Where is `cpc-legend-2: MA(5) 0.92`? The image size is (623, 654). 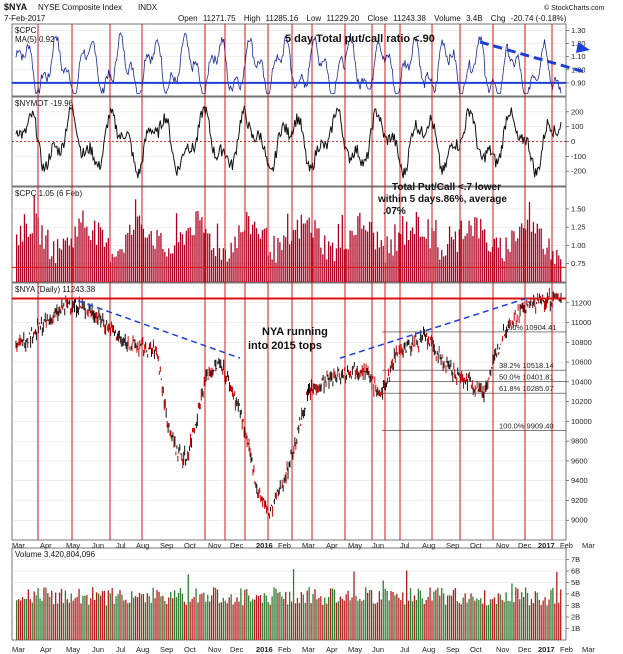 cpc-legend-2: MA(5) 0.92 is located at coordinates (35, 39).